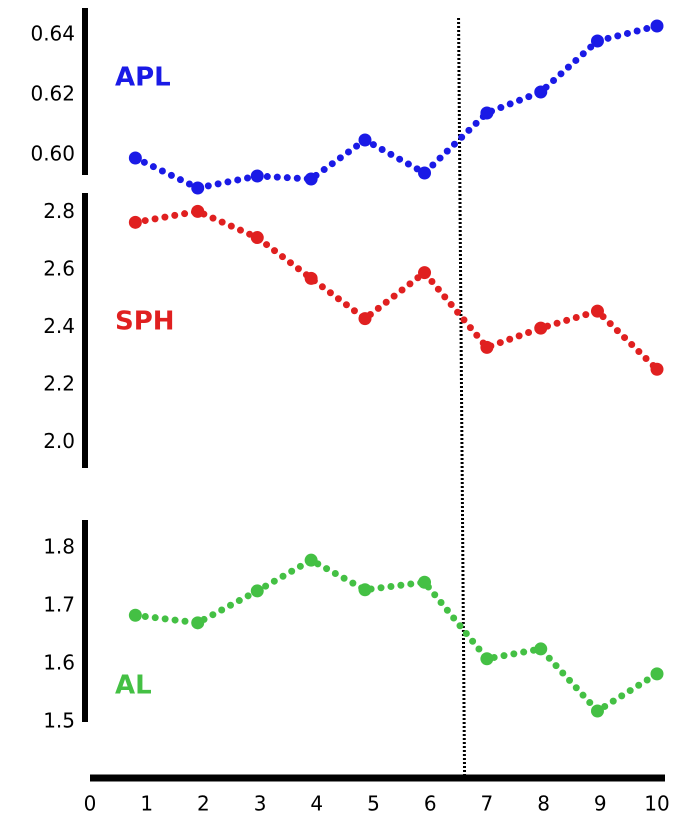  Describe the element at coordinates (52, 34) in the screenshot. I see `y-tick-label: 0.64` at that location.